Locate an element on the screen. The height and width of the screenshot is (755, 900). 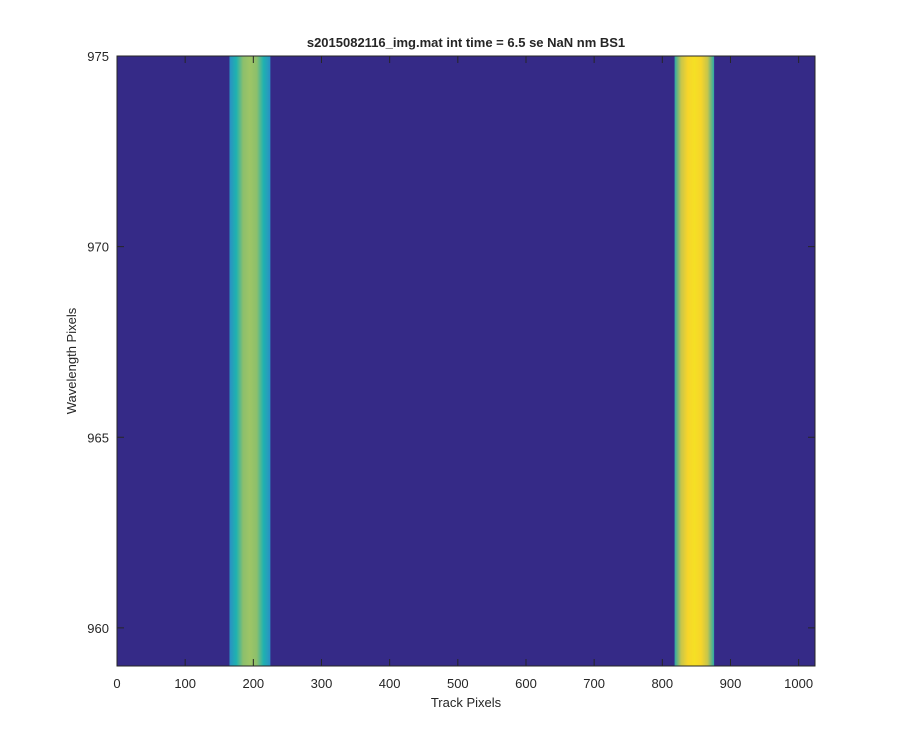
x-tick-label: 0 is located at coordinates (116, 683).